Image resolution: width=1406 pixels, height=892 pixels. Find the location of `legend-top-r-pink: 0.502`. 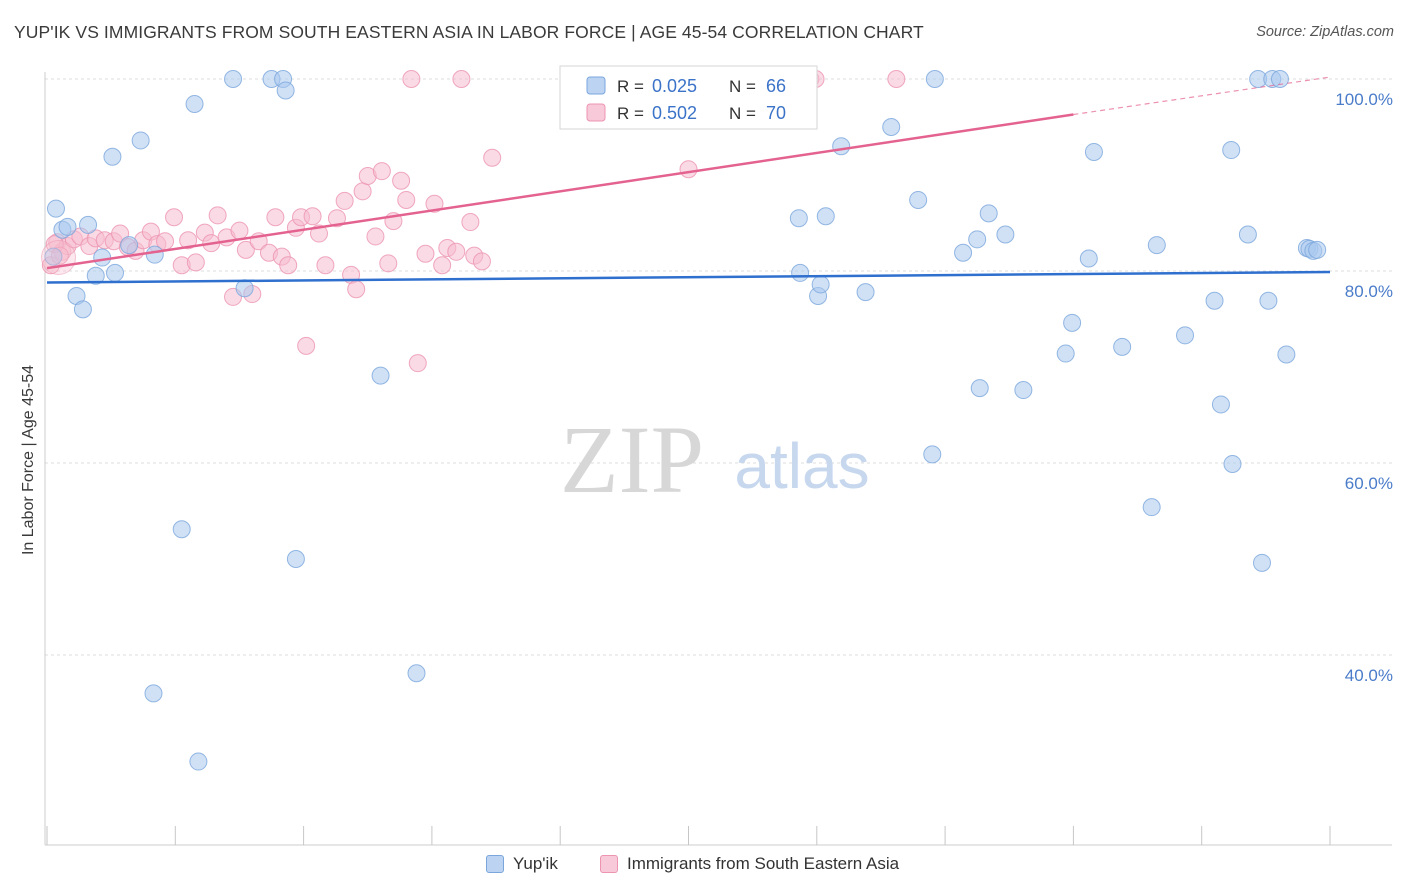

legend-top-r-pink: 0.502 is located at coordinates (674, 113).